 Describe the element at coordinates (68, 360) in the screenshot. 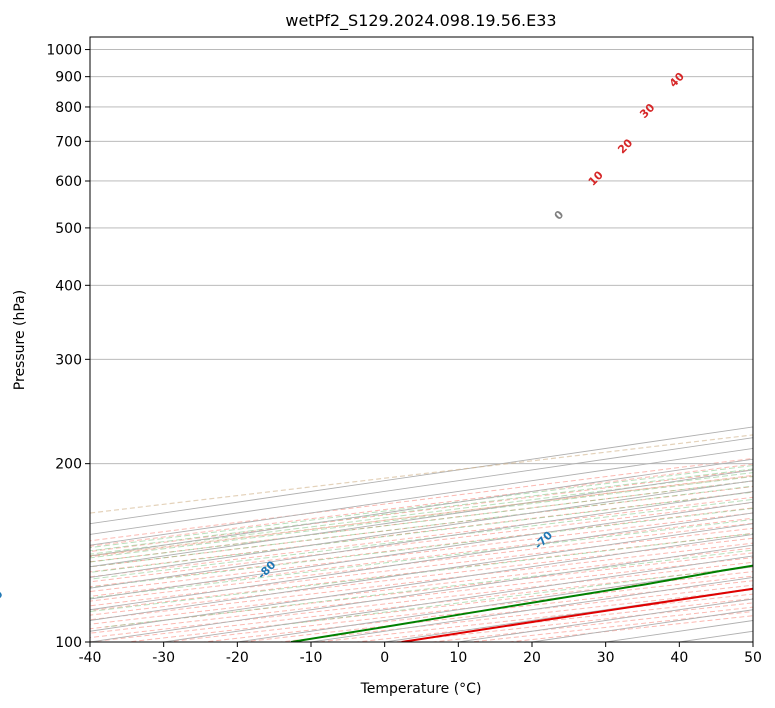

I see `y-tick-label: 300` at that location.